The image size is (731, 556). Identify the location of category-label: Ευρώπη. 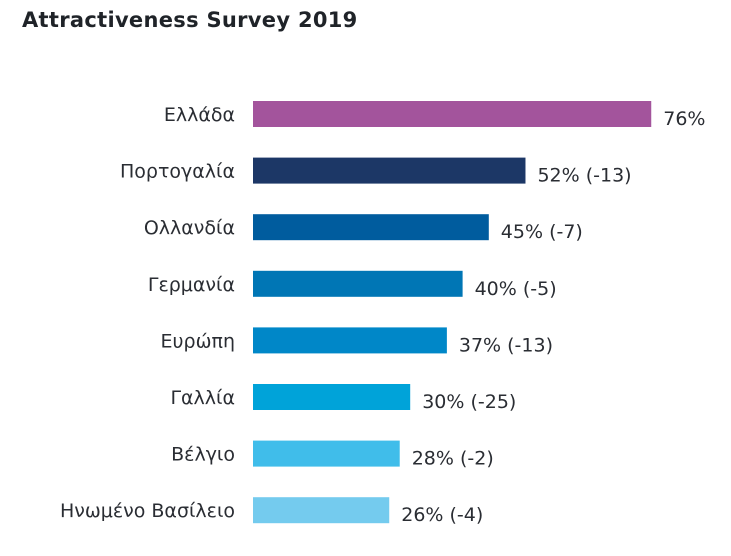
(198, 341).